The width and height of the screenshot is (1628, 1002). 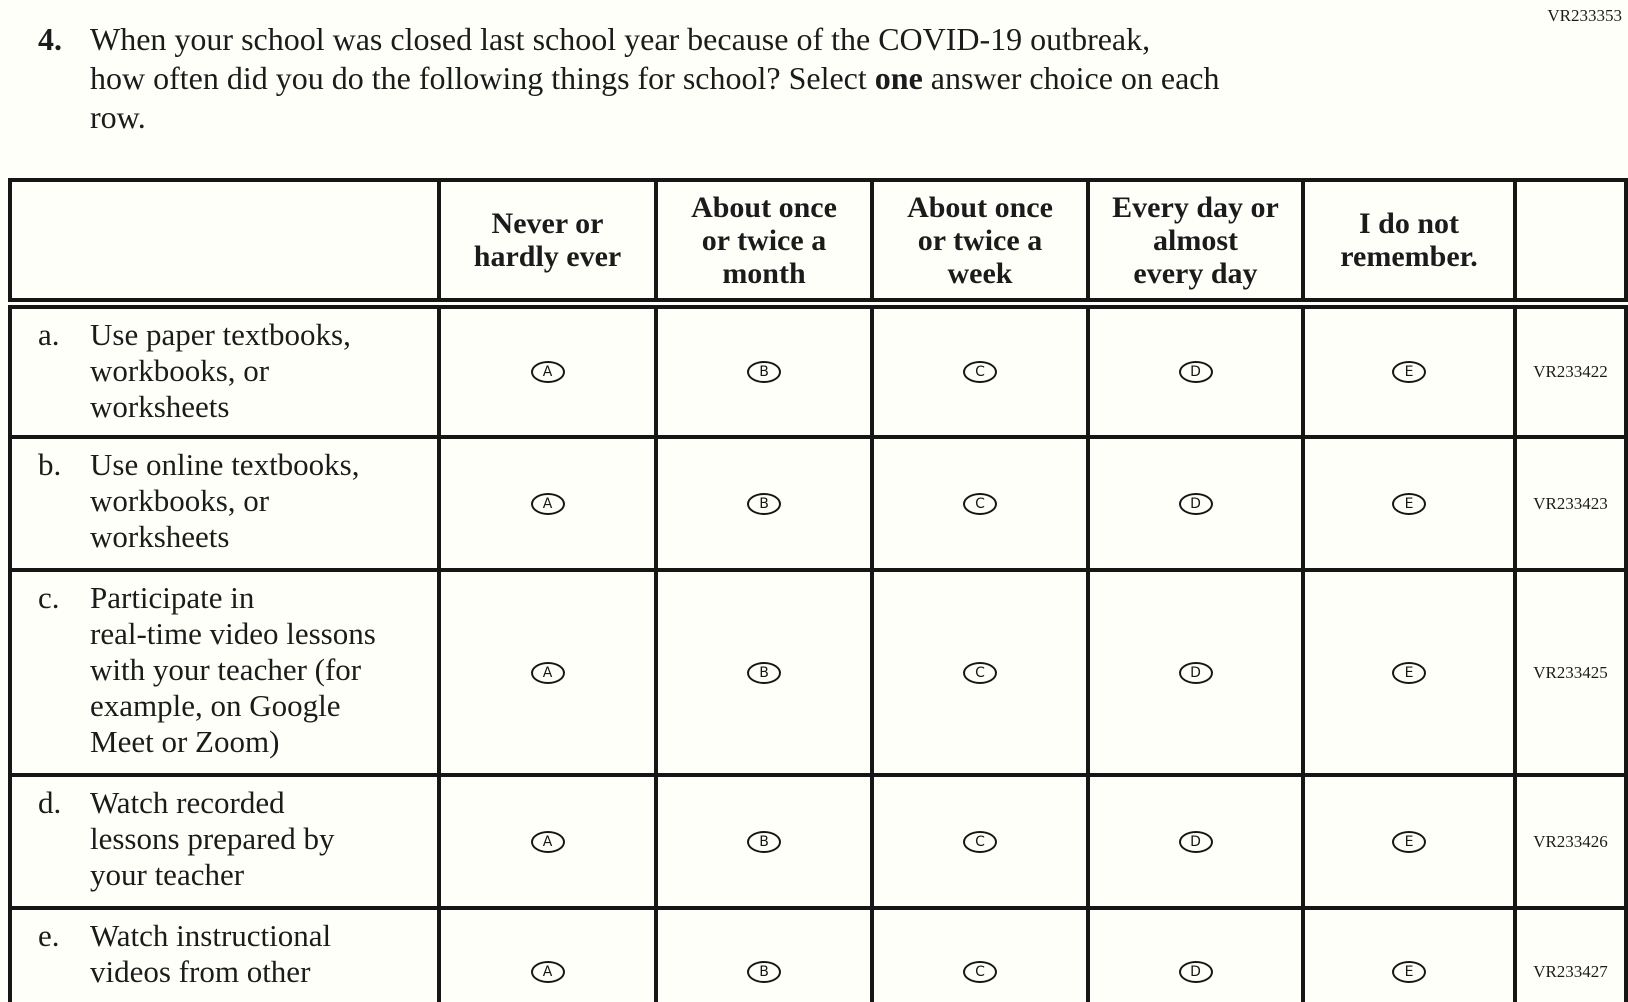 I want to click on header-about-once-or-twice-a-week: About once or twice a week, so click(x=980, y=243).